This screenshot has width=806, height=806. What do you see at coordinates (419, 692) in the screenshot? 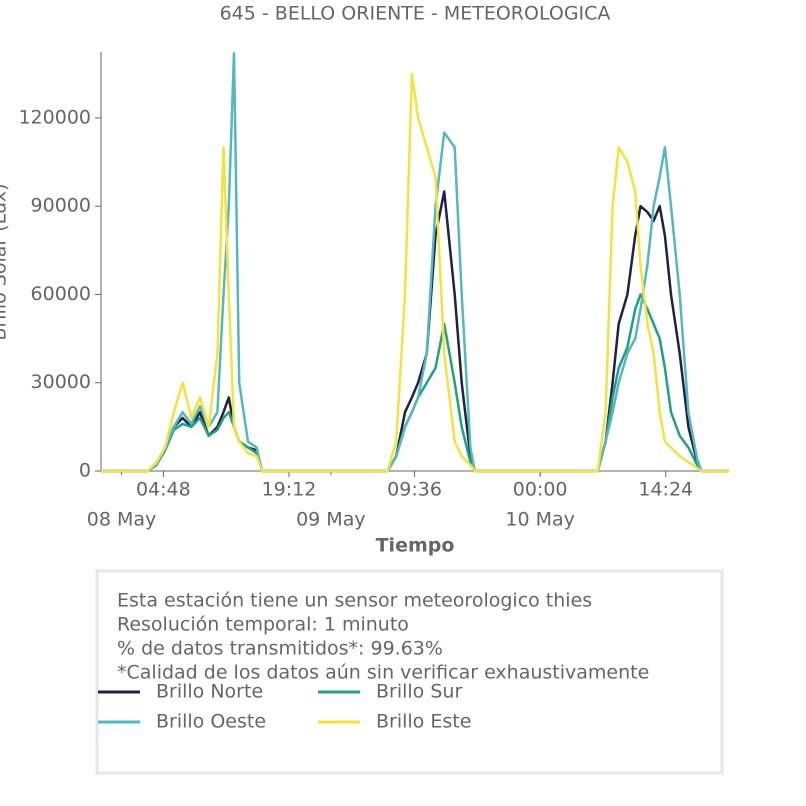
I see `legend-label: Brillo Sur` at bounding box center [419, 692].